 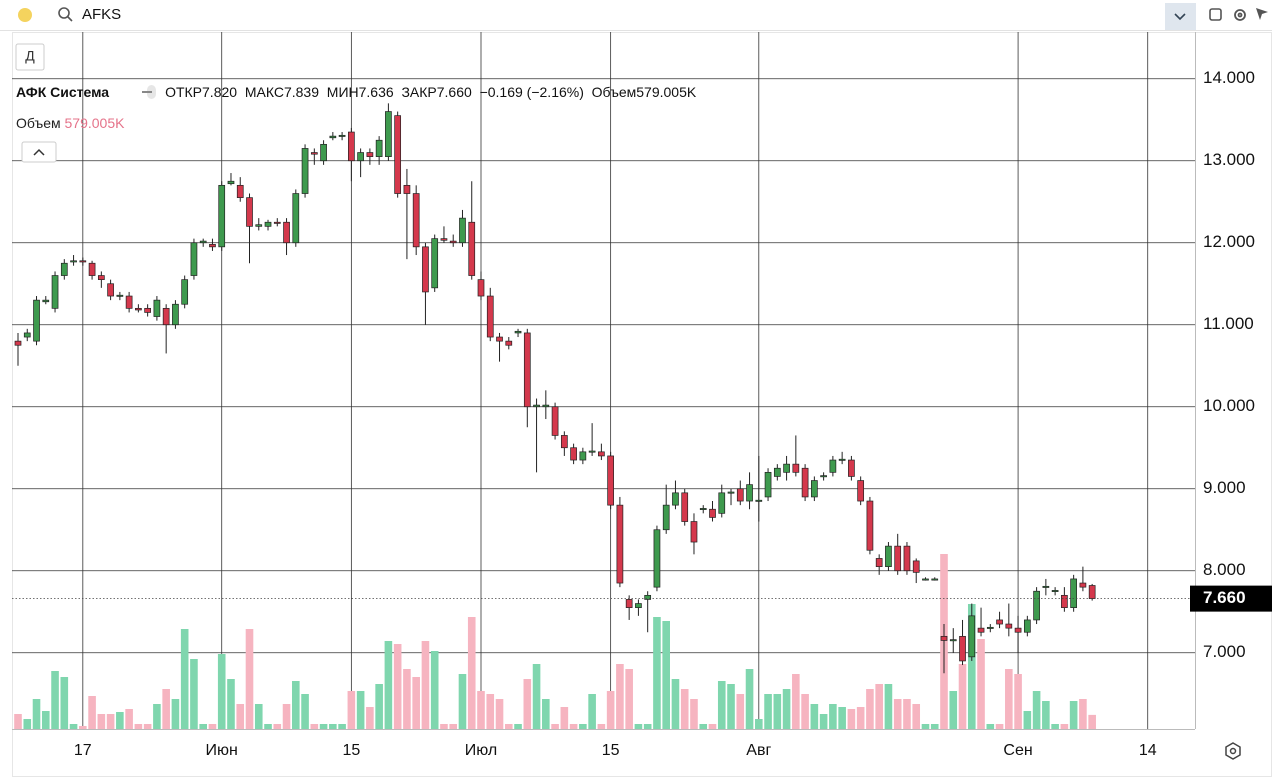 What do you see at coordinates (94, 123) in the screenshot?
I see `volume-pane-value: 579.005K` at bounding box center [94, 123].